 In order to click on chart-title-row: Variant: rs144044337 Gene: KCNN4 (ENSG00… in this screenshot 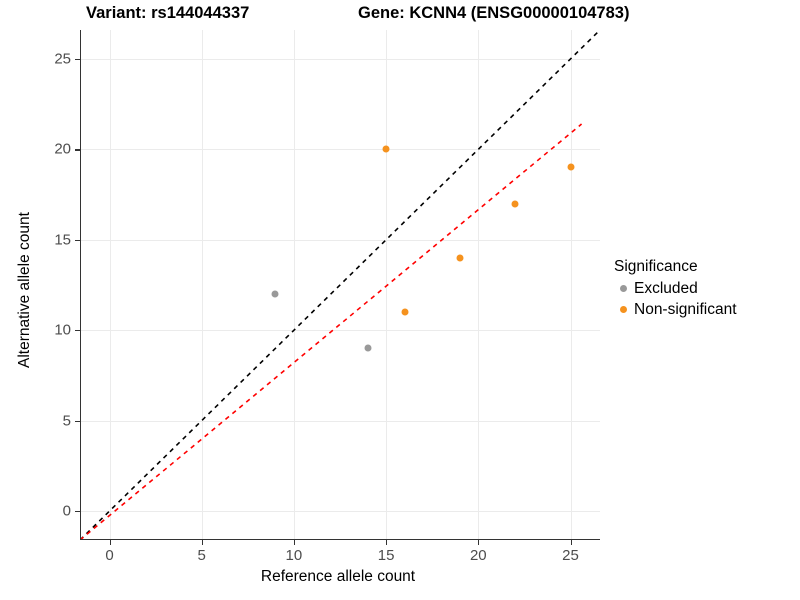, I will do `click(400, 17)`.